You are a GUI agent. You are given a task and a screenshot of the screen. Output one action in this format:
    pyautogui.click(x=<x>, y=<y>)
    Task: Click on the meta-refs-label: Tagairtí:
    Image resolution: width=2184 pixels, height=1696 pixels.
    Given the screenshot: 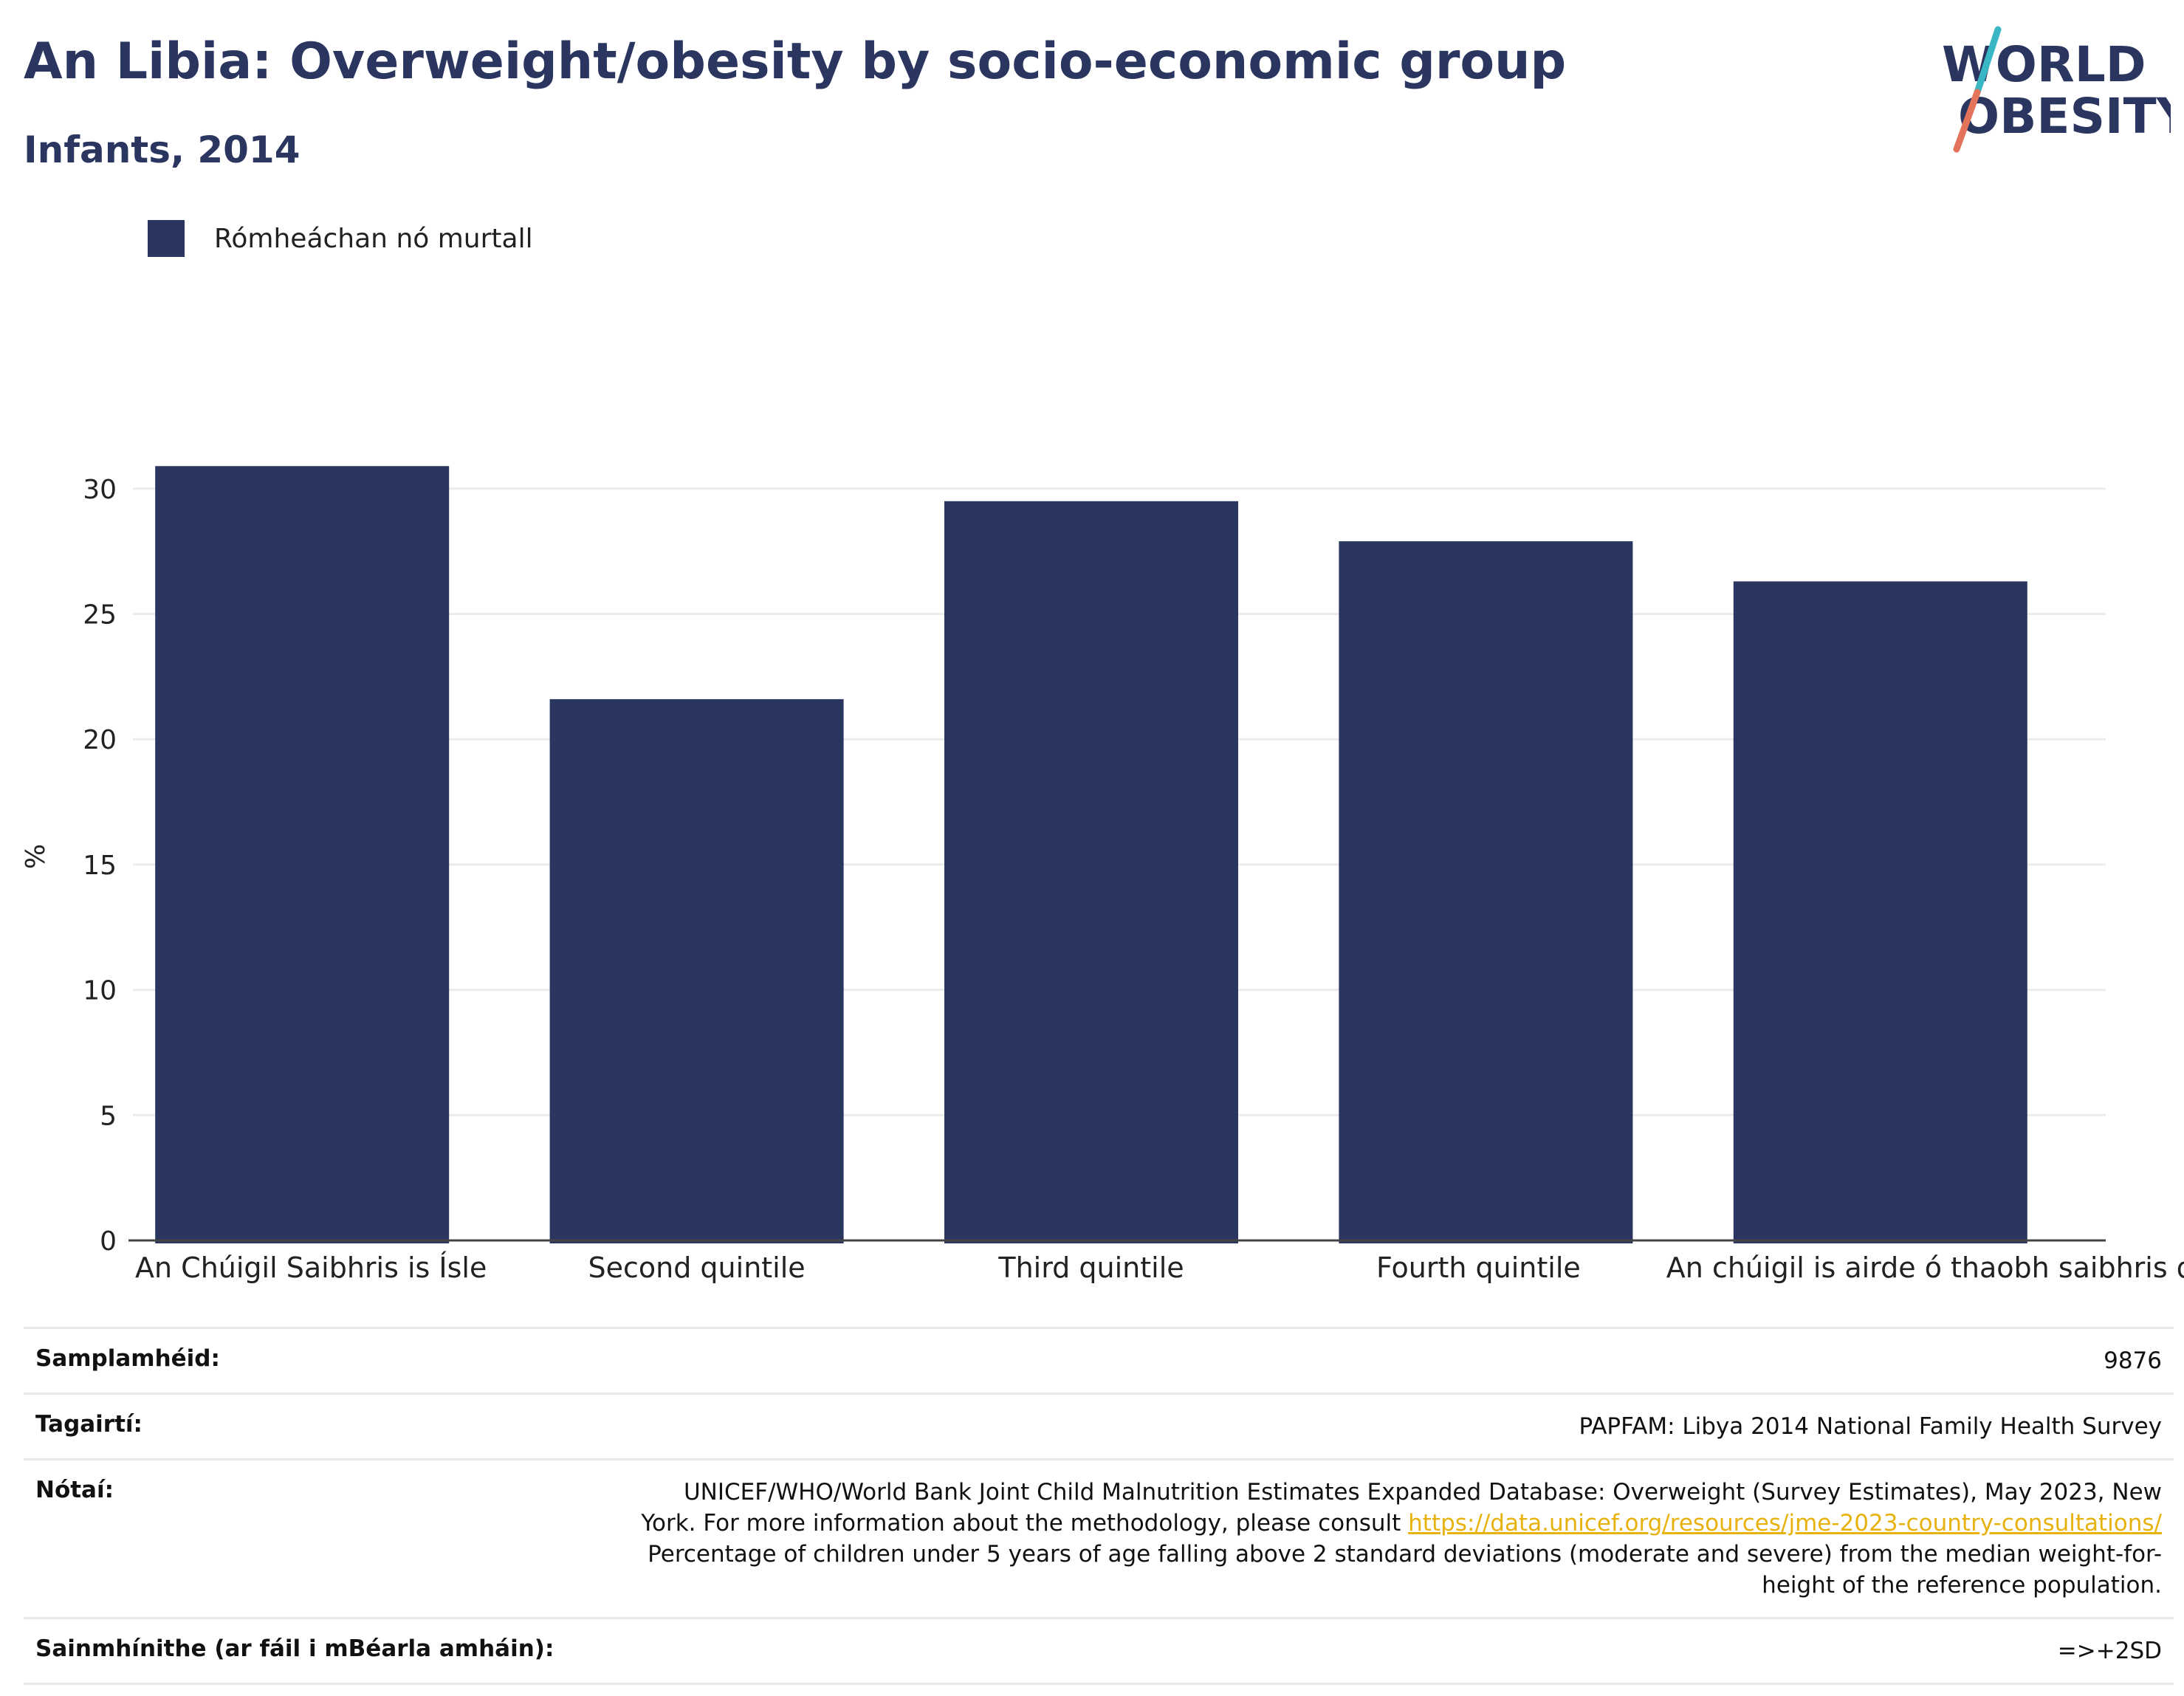 What is the action you would take?
    pyautogui.click(x=295, y=1426)
    